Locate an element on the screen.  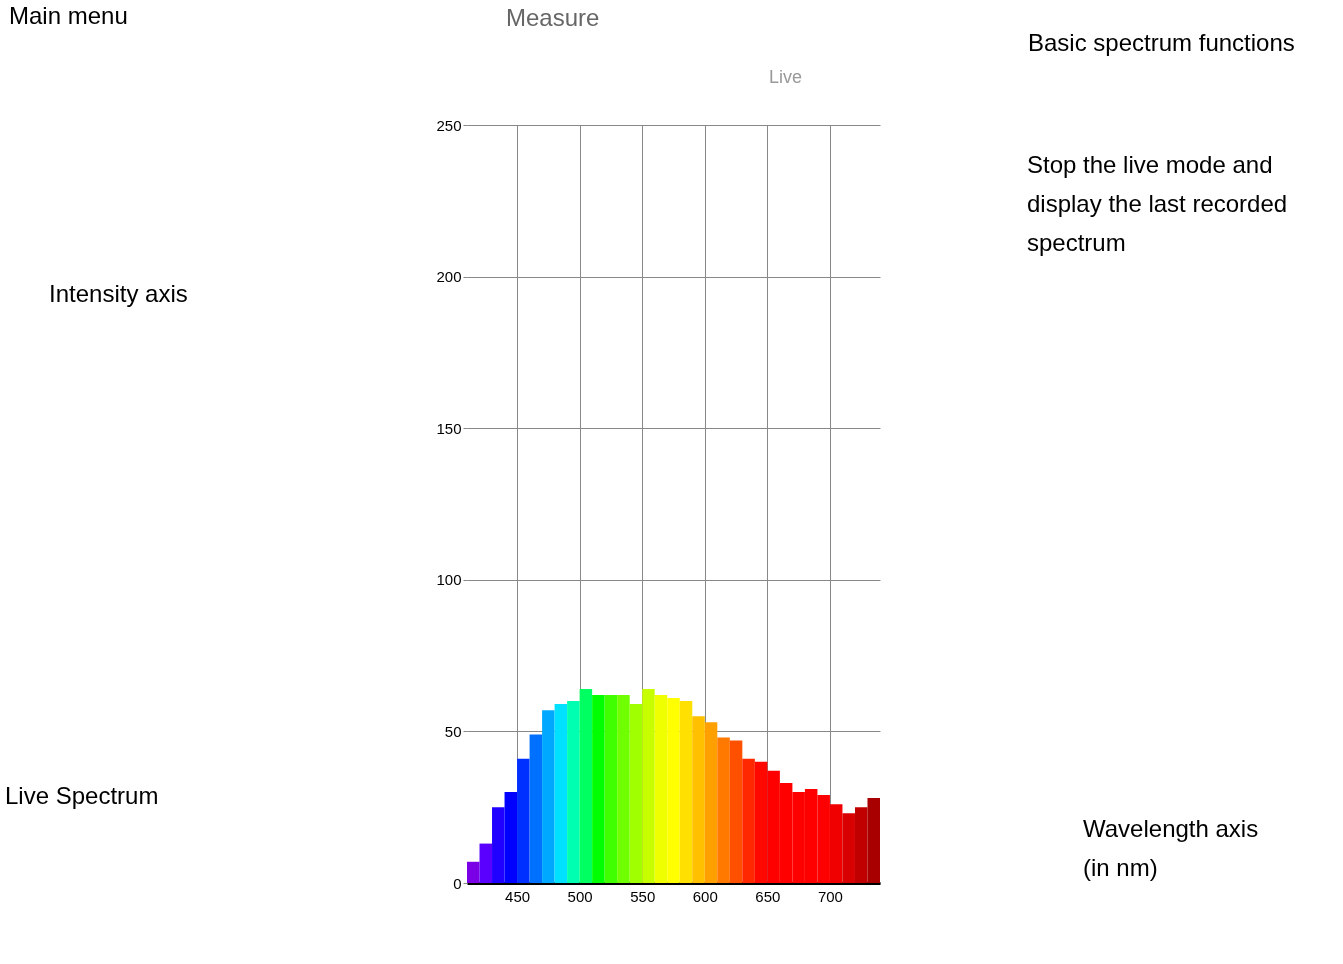
text: Basic spectrum functions is located at coordinates (1161, 42).